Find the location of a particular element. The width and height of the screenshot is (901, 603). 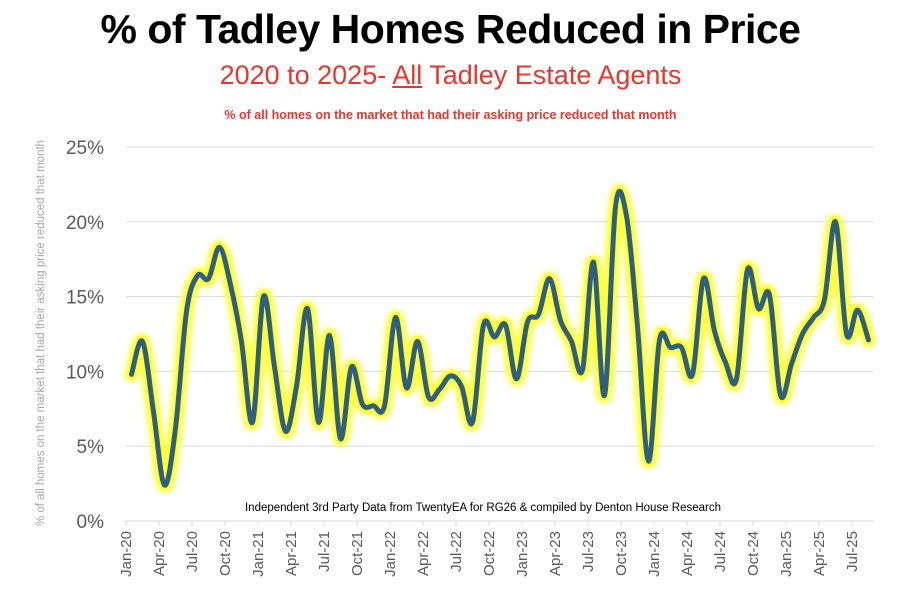

y-tick-label: 5% is located at coordinates (91, 447).